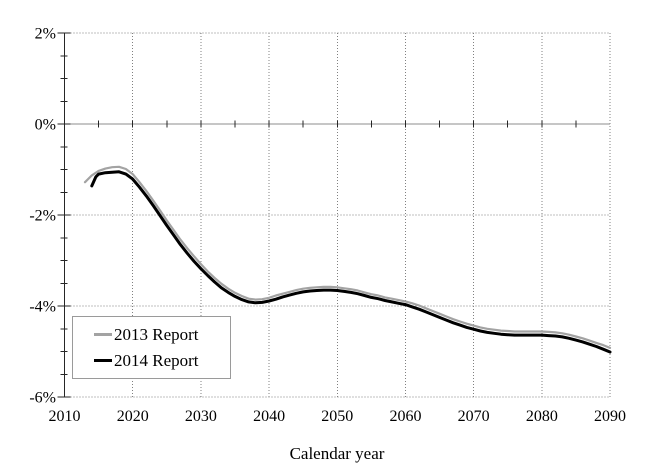 This screenshot has height=468, width=648. I want to click on y-tick-label: -4%, so click(42, 307).